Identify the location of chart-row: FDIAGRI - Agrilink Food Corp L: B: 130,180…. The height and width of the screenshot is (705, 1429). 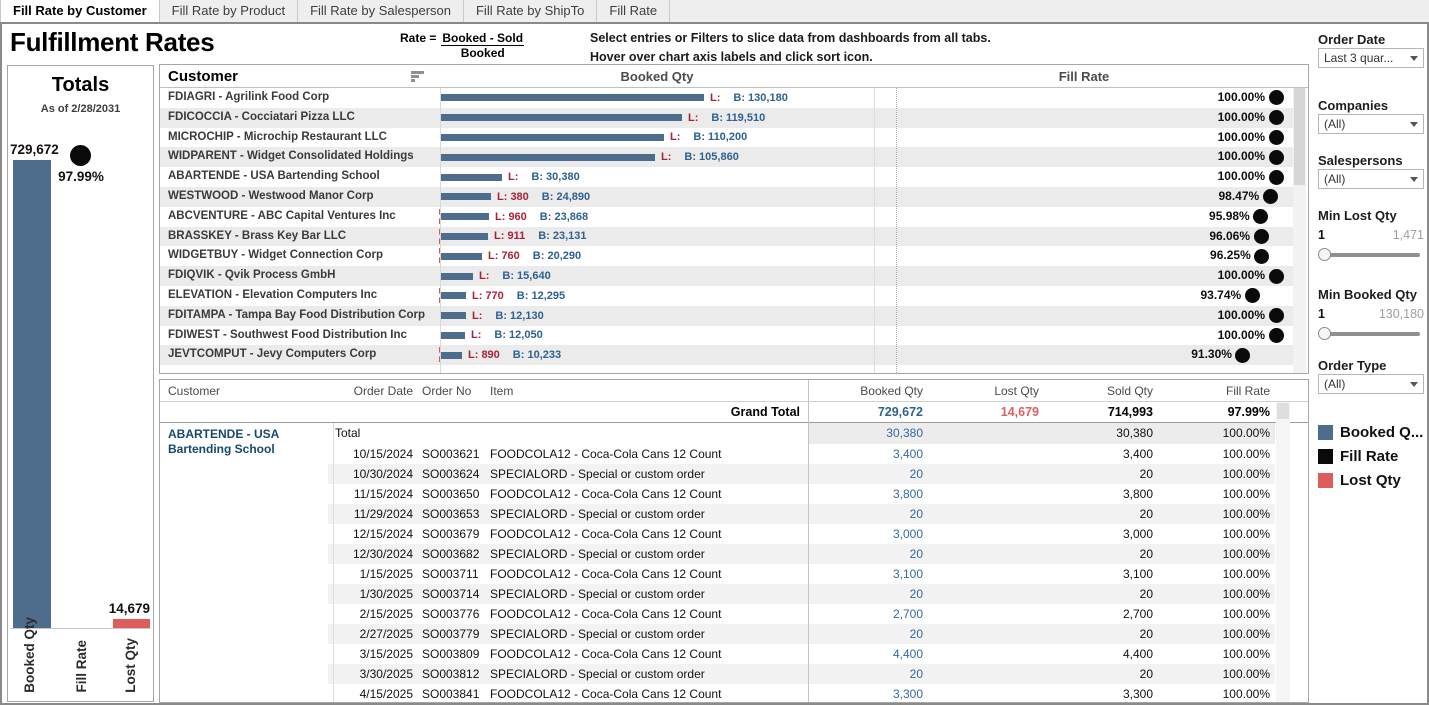
(726, 98).